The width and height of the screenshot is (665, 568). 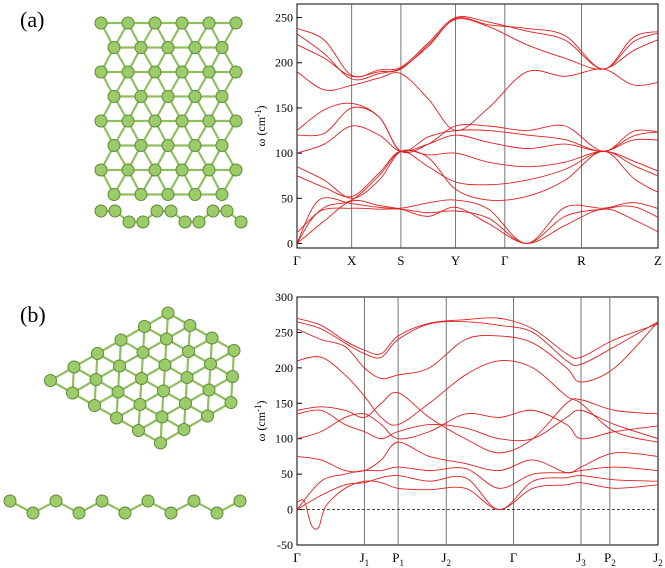 I want to click on y-tick-label: 250, so click(x=284, y=18).